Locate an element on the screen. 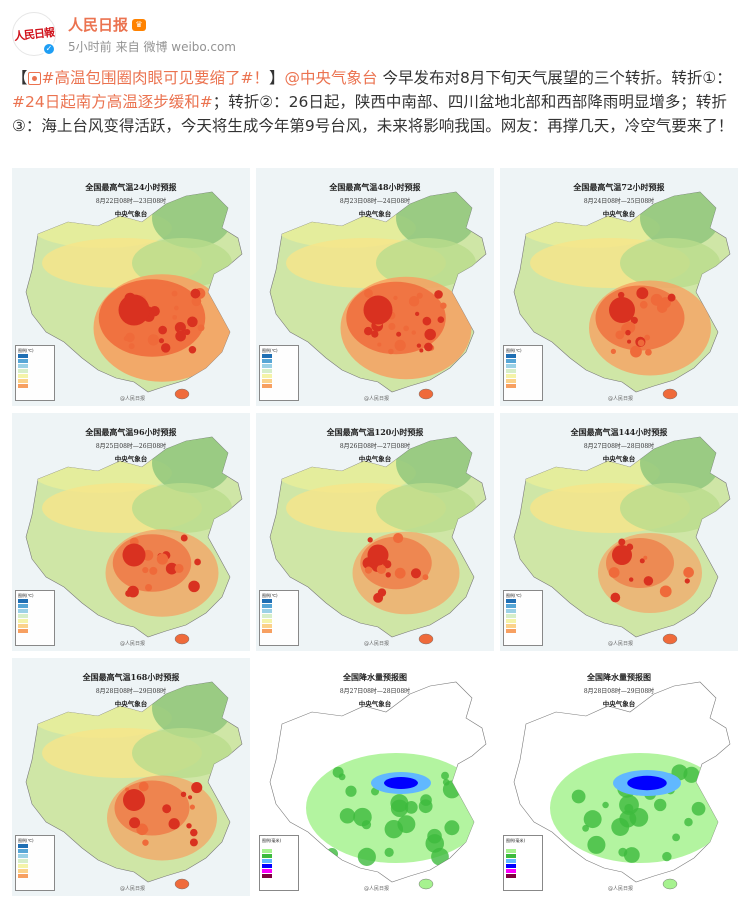 The width and height of the screenshot is (749, 900). map-date-range: 8月23日08时—24日08时 is located at coordinates (375, 201).